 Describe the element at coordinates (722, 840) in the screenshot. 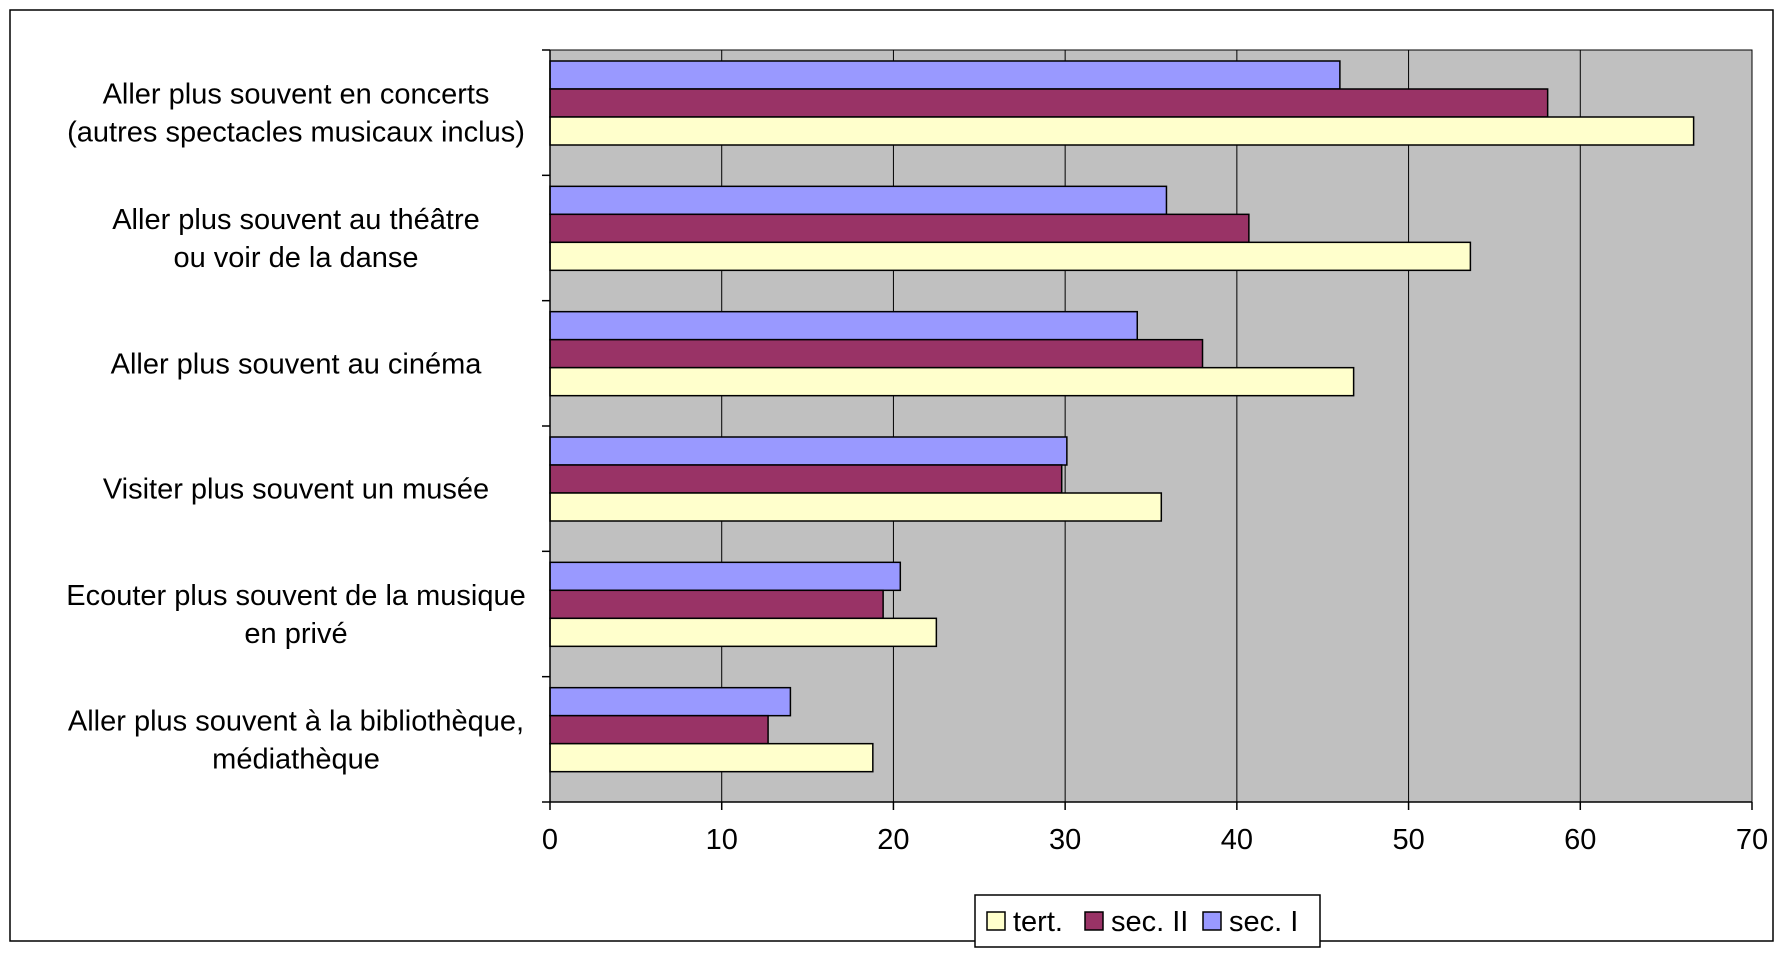

I see `x-tick-label: 10` at that location.